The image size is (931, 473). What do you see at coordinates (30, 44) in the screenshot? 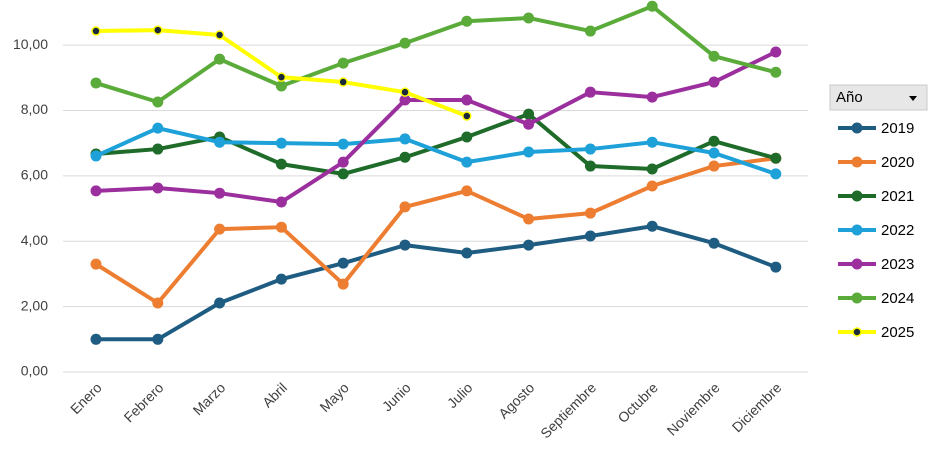
I see `y-tick-label: 10,00` at bounding box center [30, 44].